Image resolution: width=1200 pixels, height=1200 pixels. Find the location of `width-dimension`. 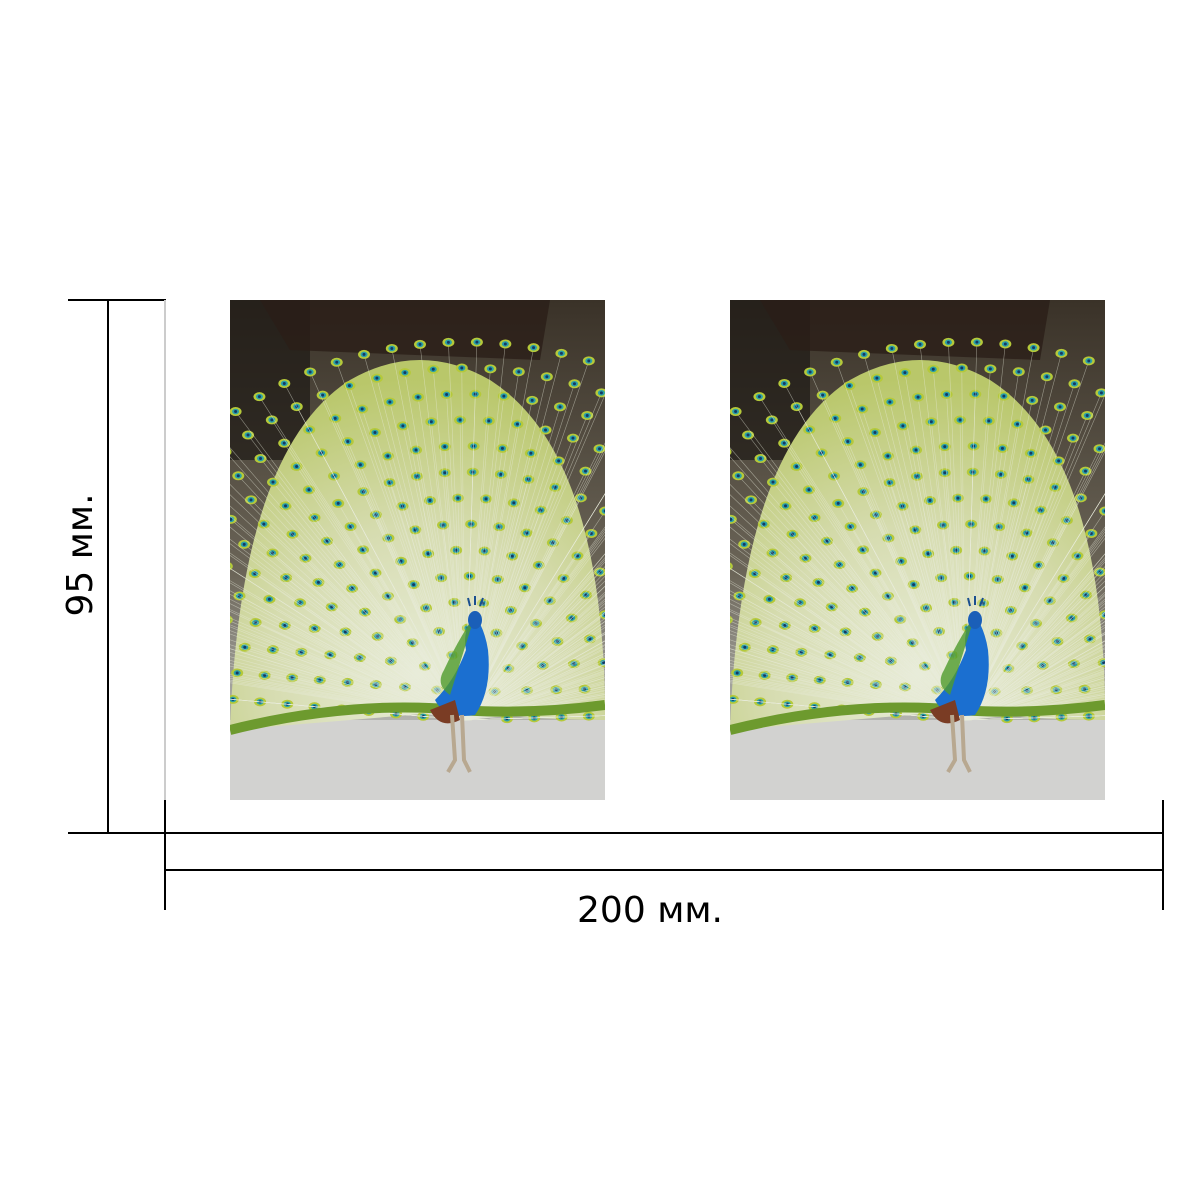

width-dimension is located at coordinates (664, 855).